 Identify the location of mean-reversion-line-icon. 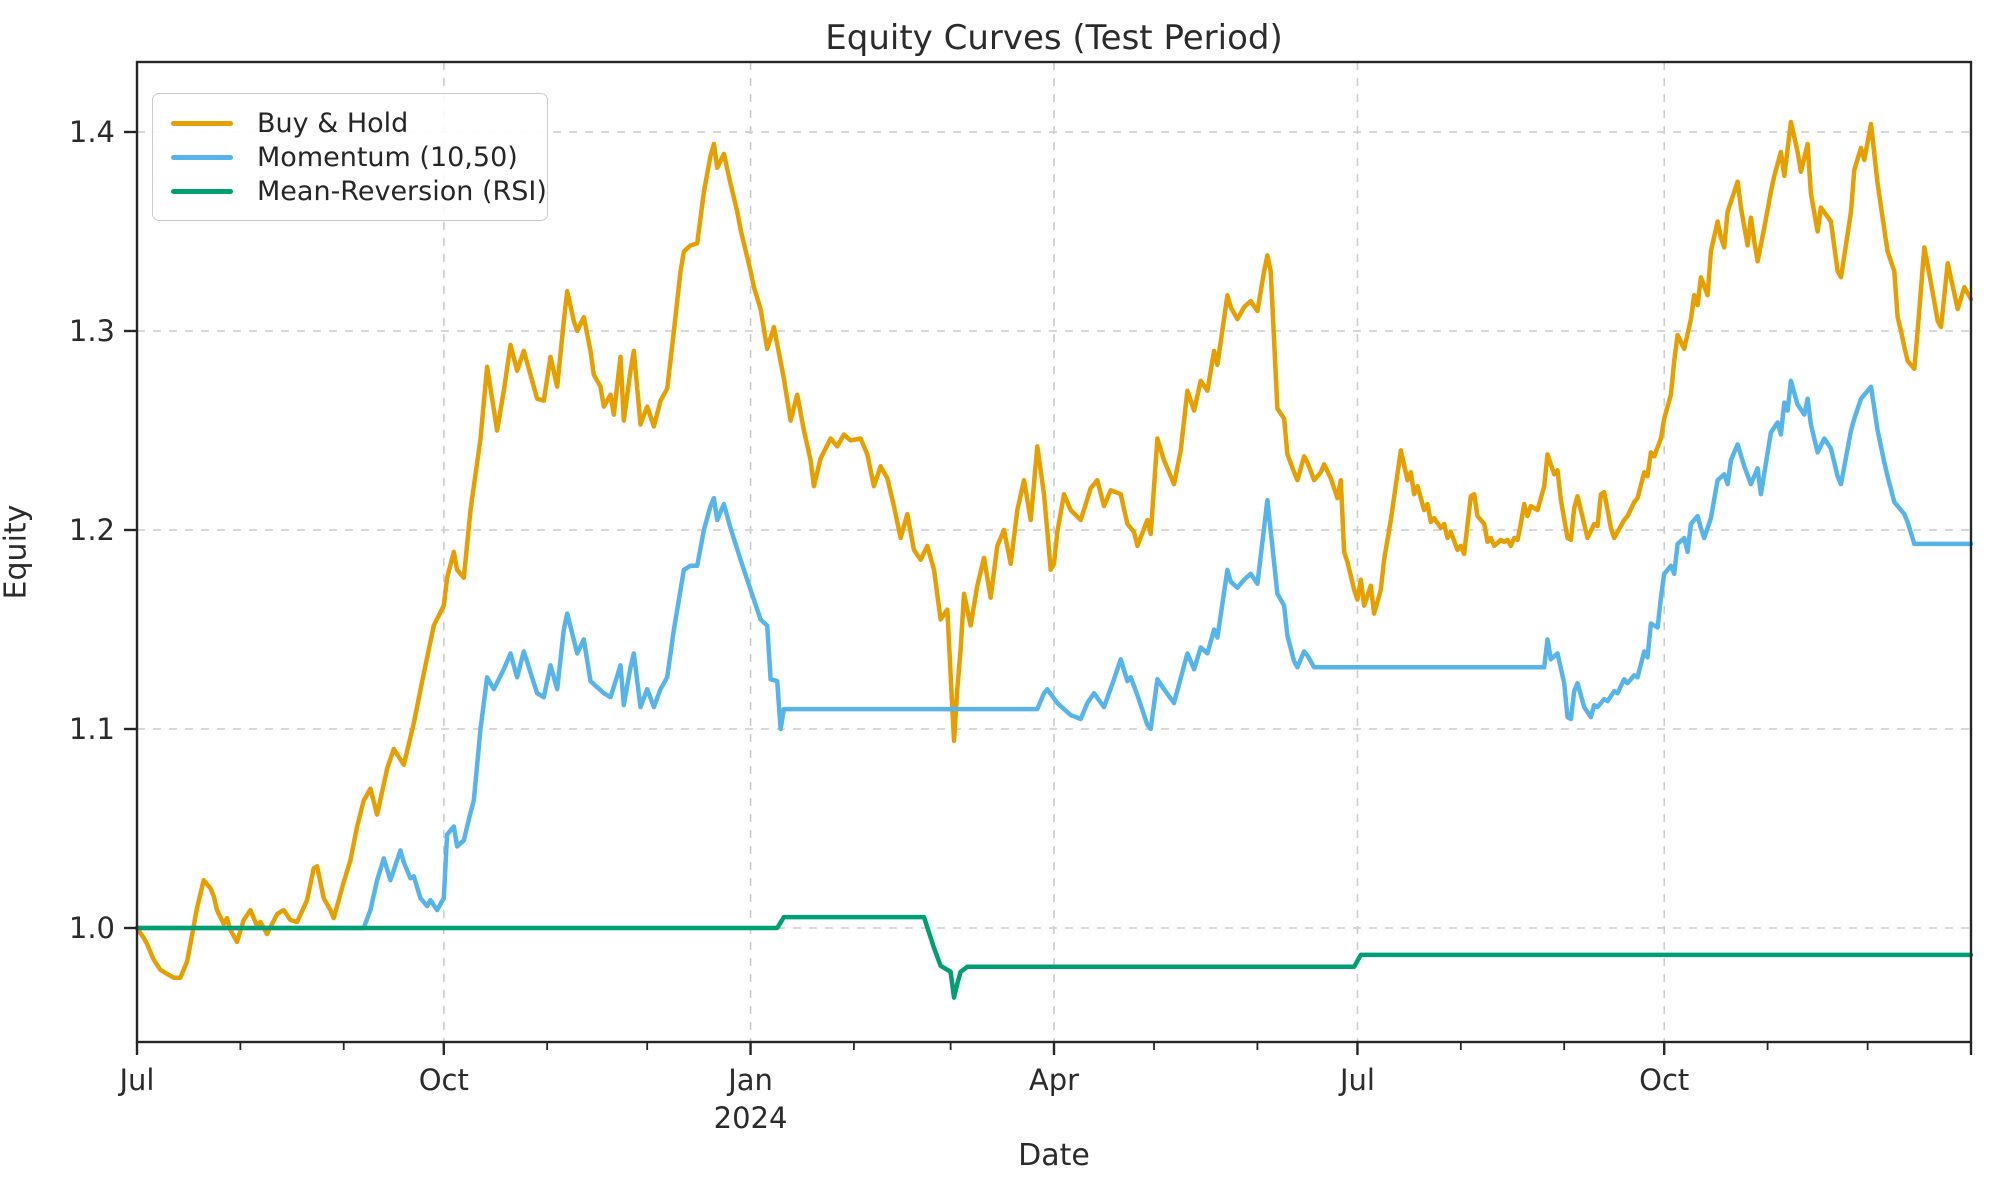
(202, 191).